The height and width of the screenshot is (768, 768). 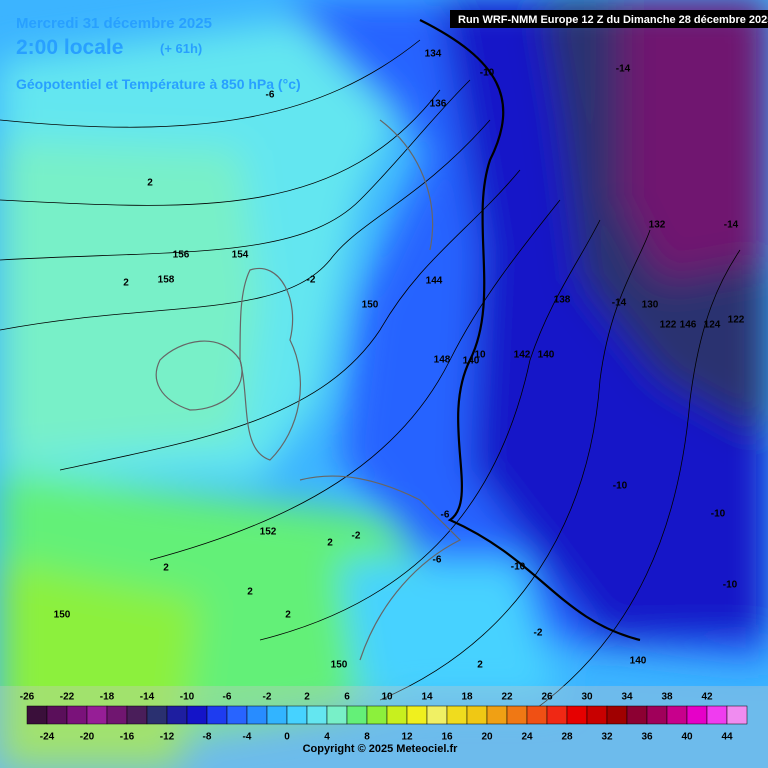 What do you see at coordinates (657, 225) in the screenshot?
I see `contour-label: 132` at bounding box center [657, 225].